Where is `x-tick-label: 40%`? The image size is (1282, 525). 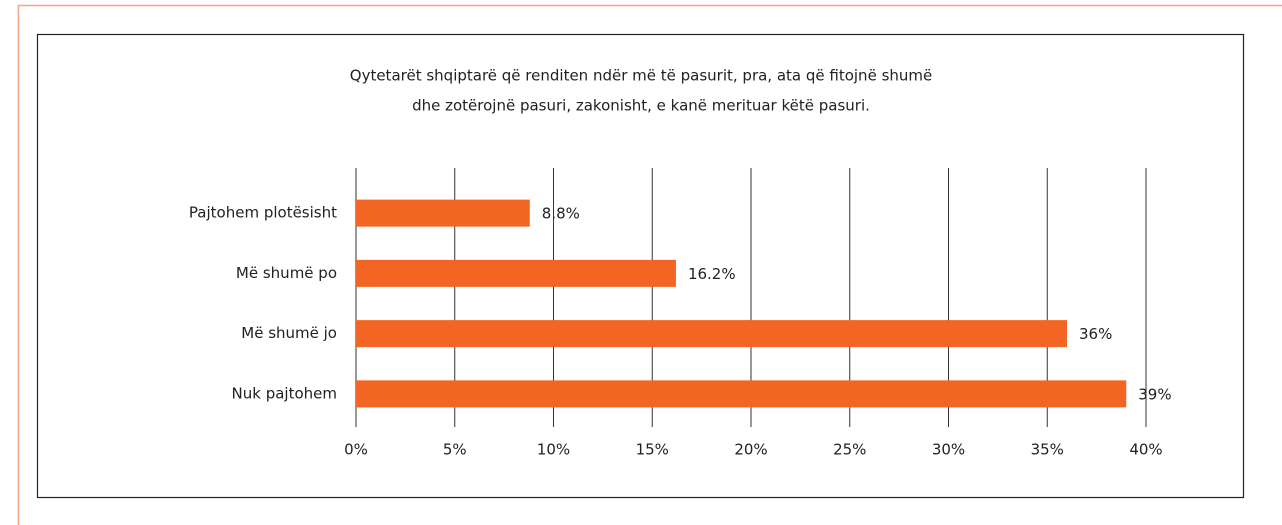
x-tick-label: 40% is located at coordinates (1145, 450).